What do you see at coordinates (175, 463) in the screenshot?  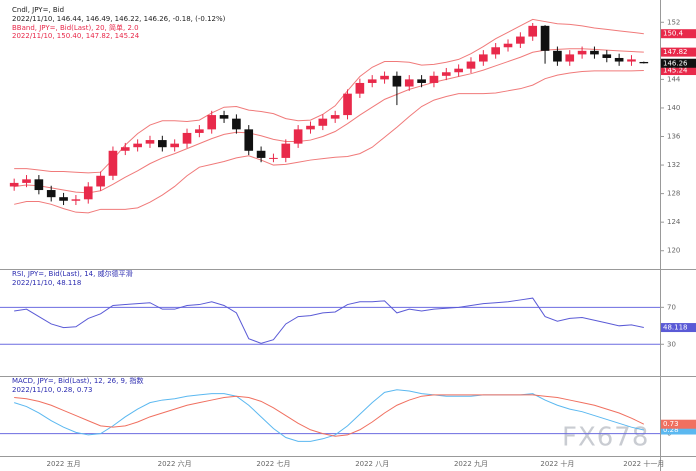 I see `x-tick-label: 2022 六月` at bounding box center [175, 463].